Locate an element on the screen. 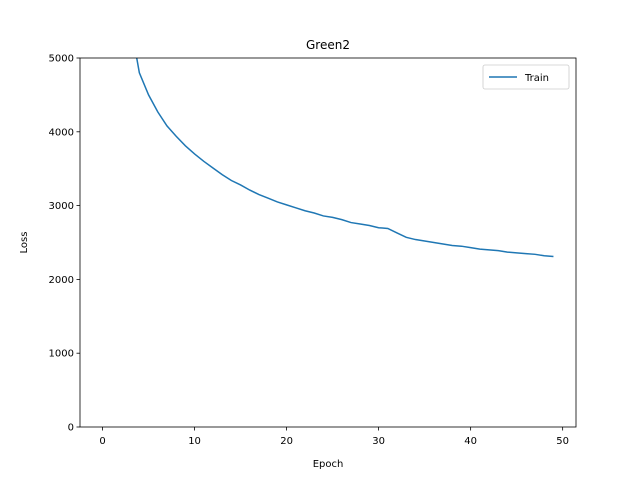  x-tick-label: 10 is located at coordinates (194, 441).